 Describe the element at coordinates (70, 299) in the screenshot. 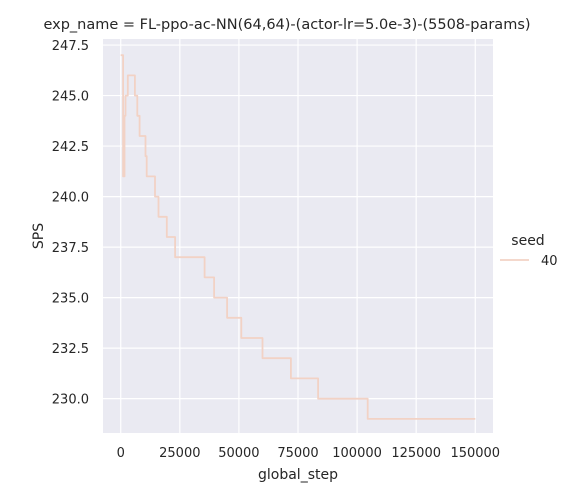

I see `y-tick-label: 235.0` at that location.